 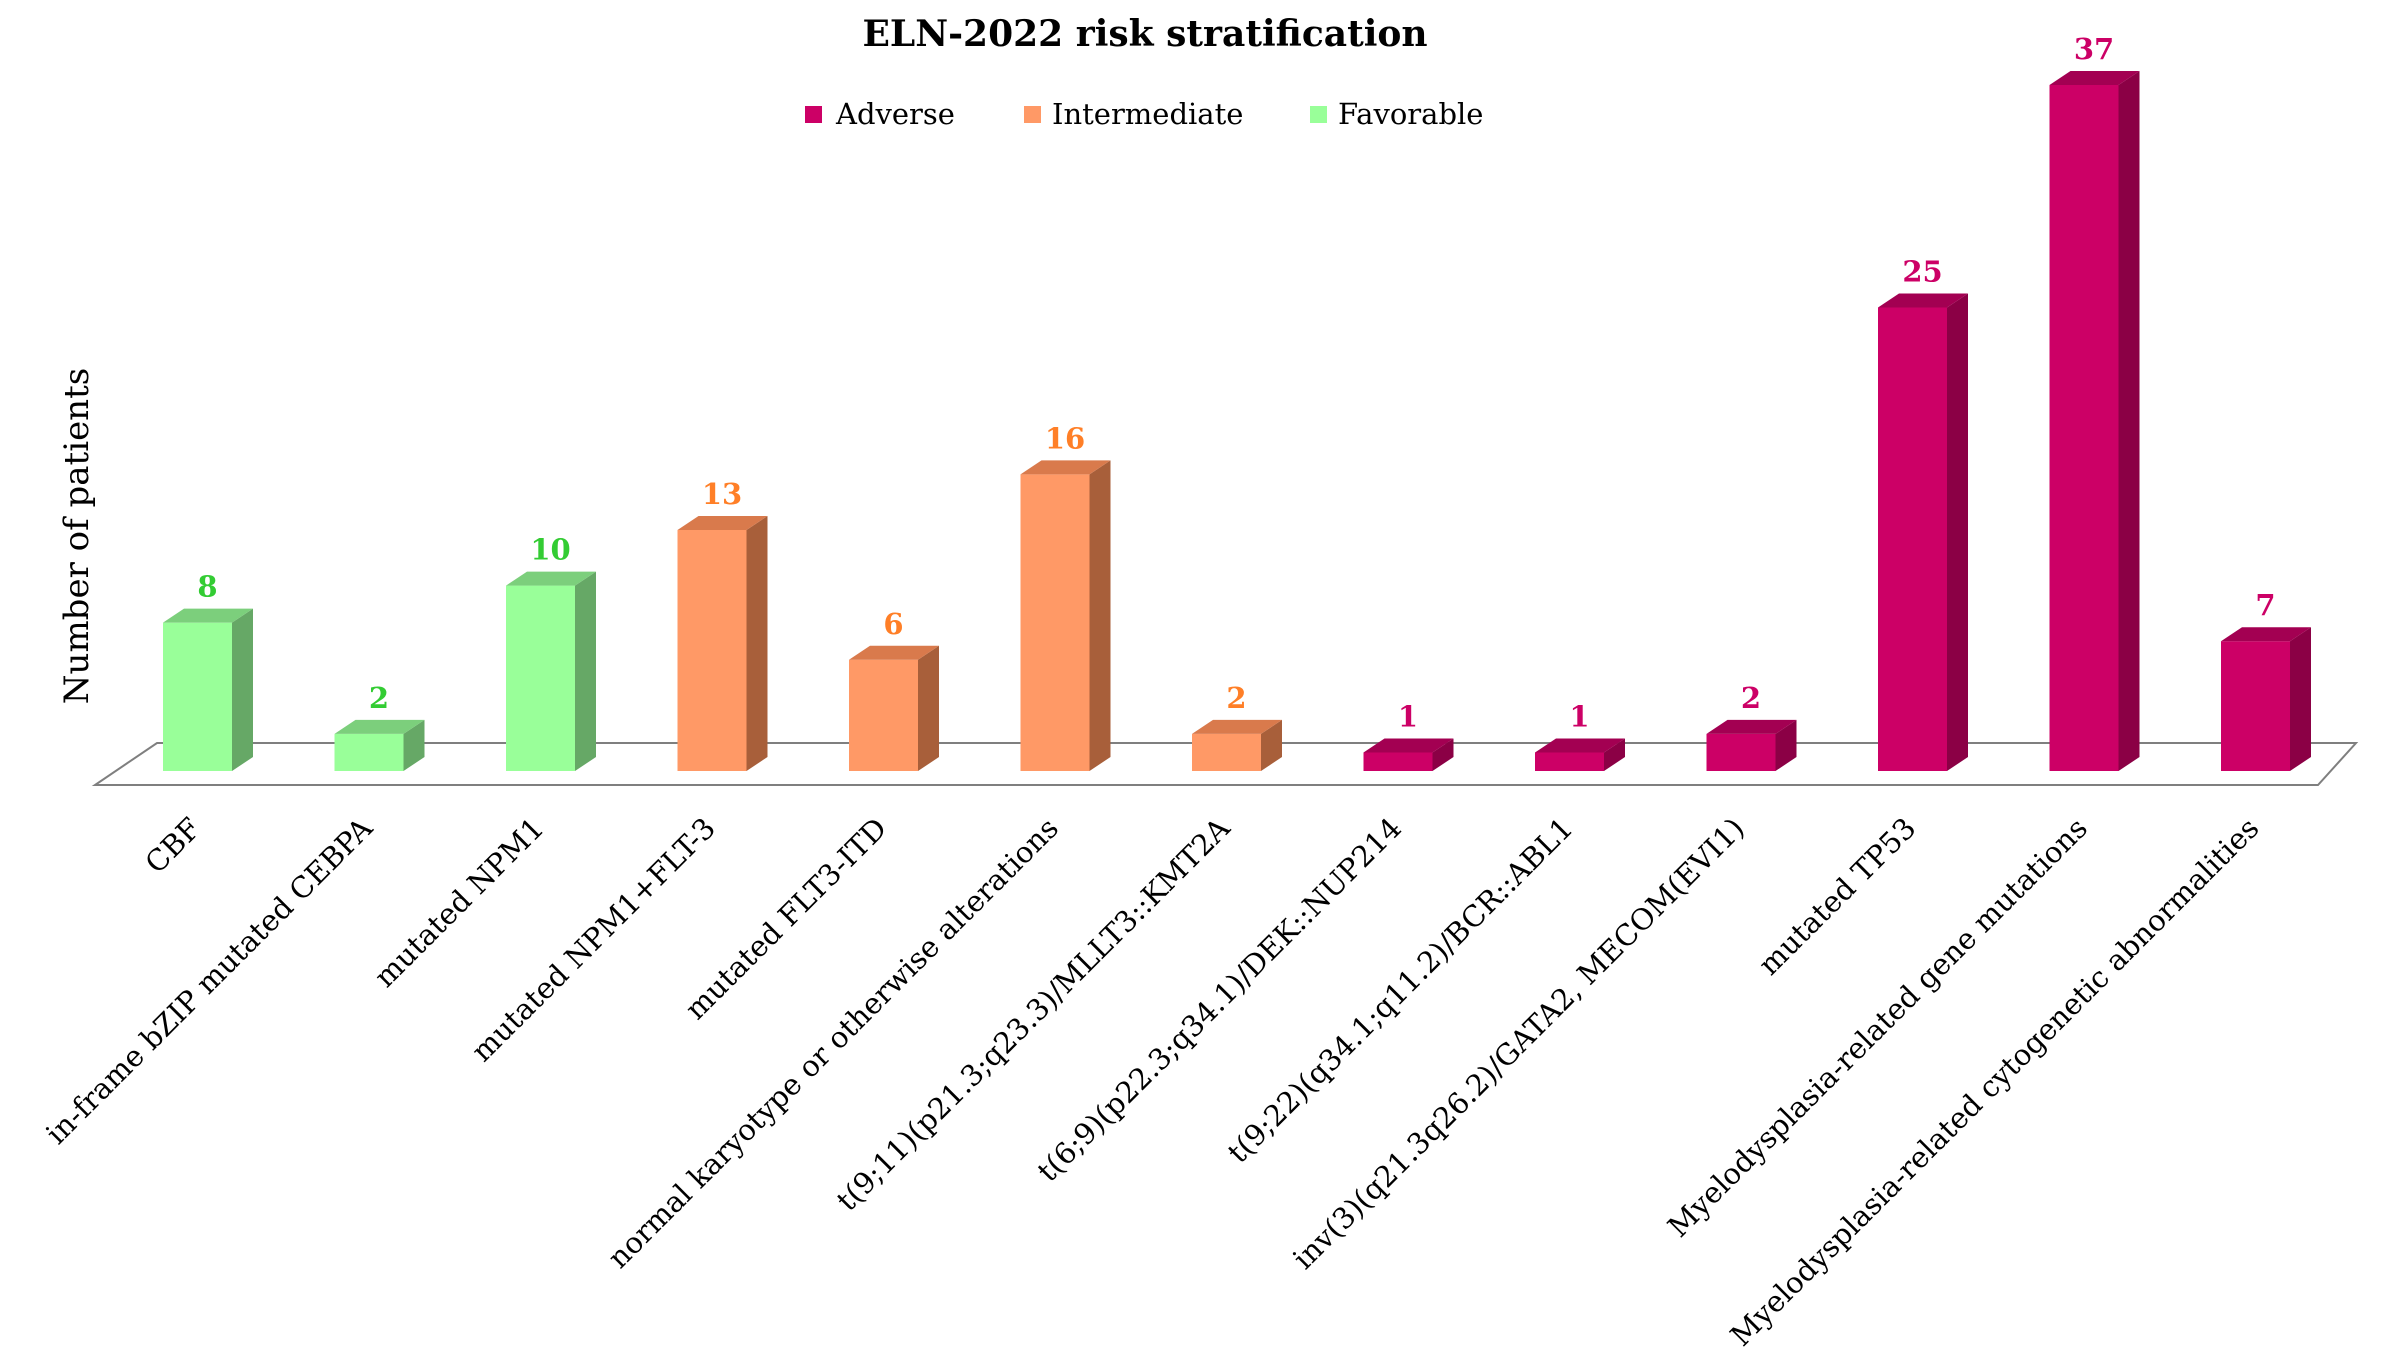 I want to click on value-label: 6, so click(x=893, y=624).